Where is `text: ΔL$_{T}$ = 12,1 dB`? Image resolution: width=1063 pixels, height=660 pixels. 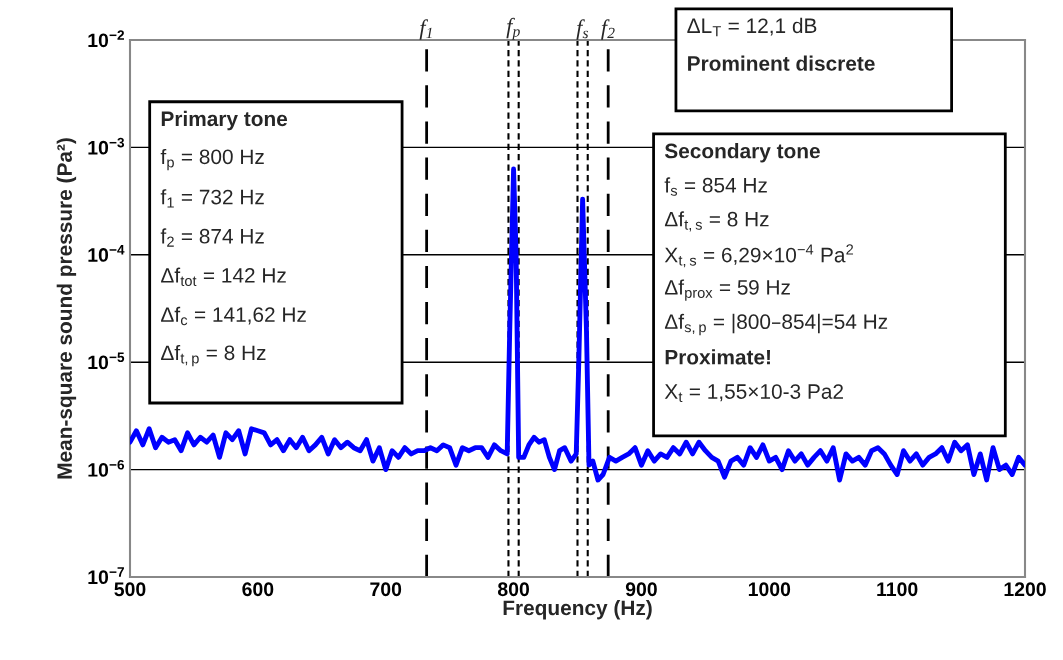 text: ΔL$_{T}$ = 12,1 dB is located at coordinates (752, 27).